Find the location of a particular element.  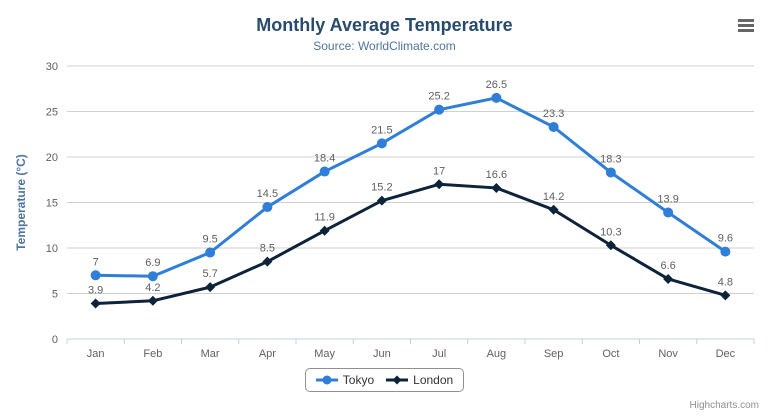

london-point-dec is located at coordinates (725, 295).